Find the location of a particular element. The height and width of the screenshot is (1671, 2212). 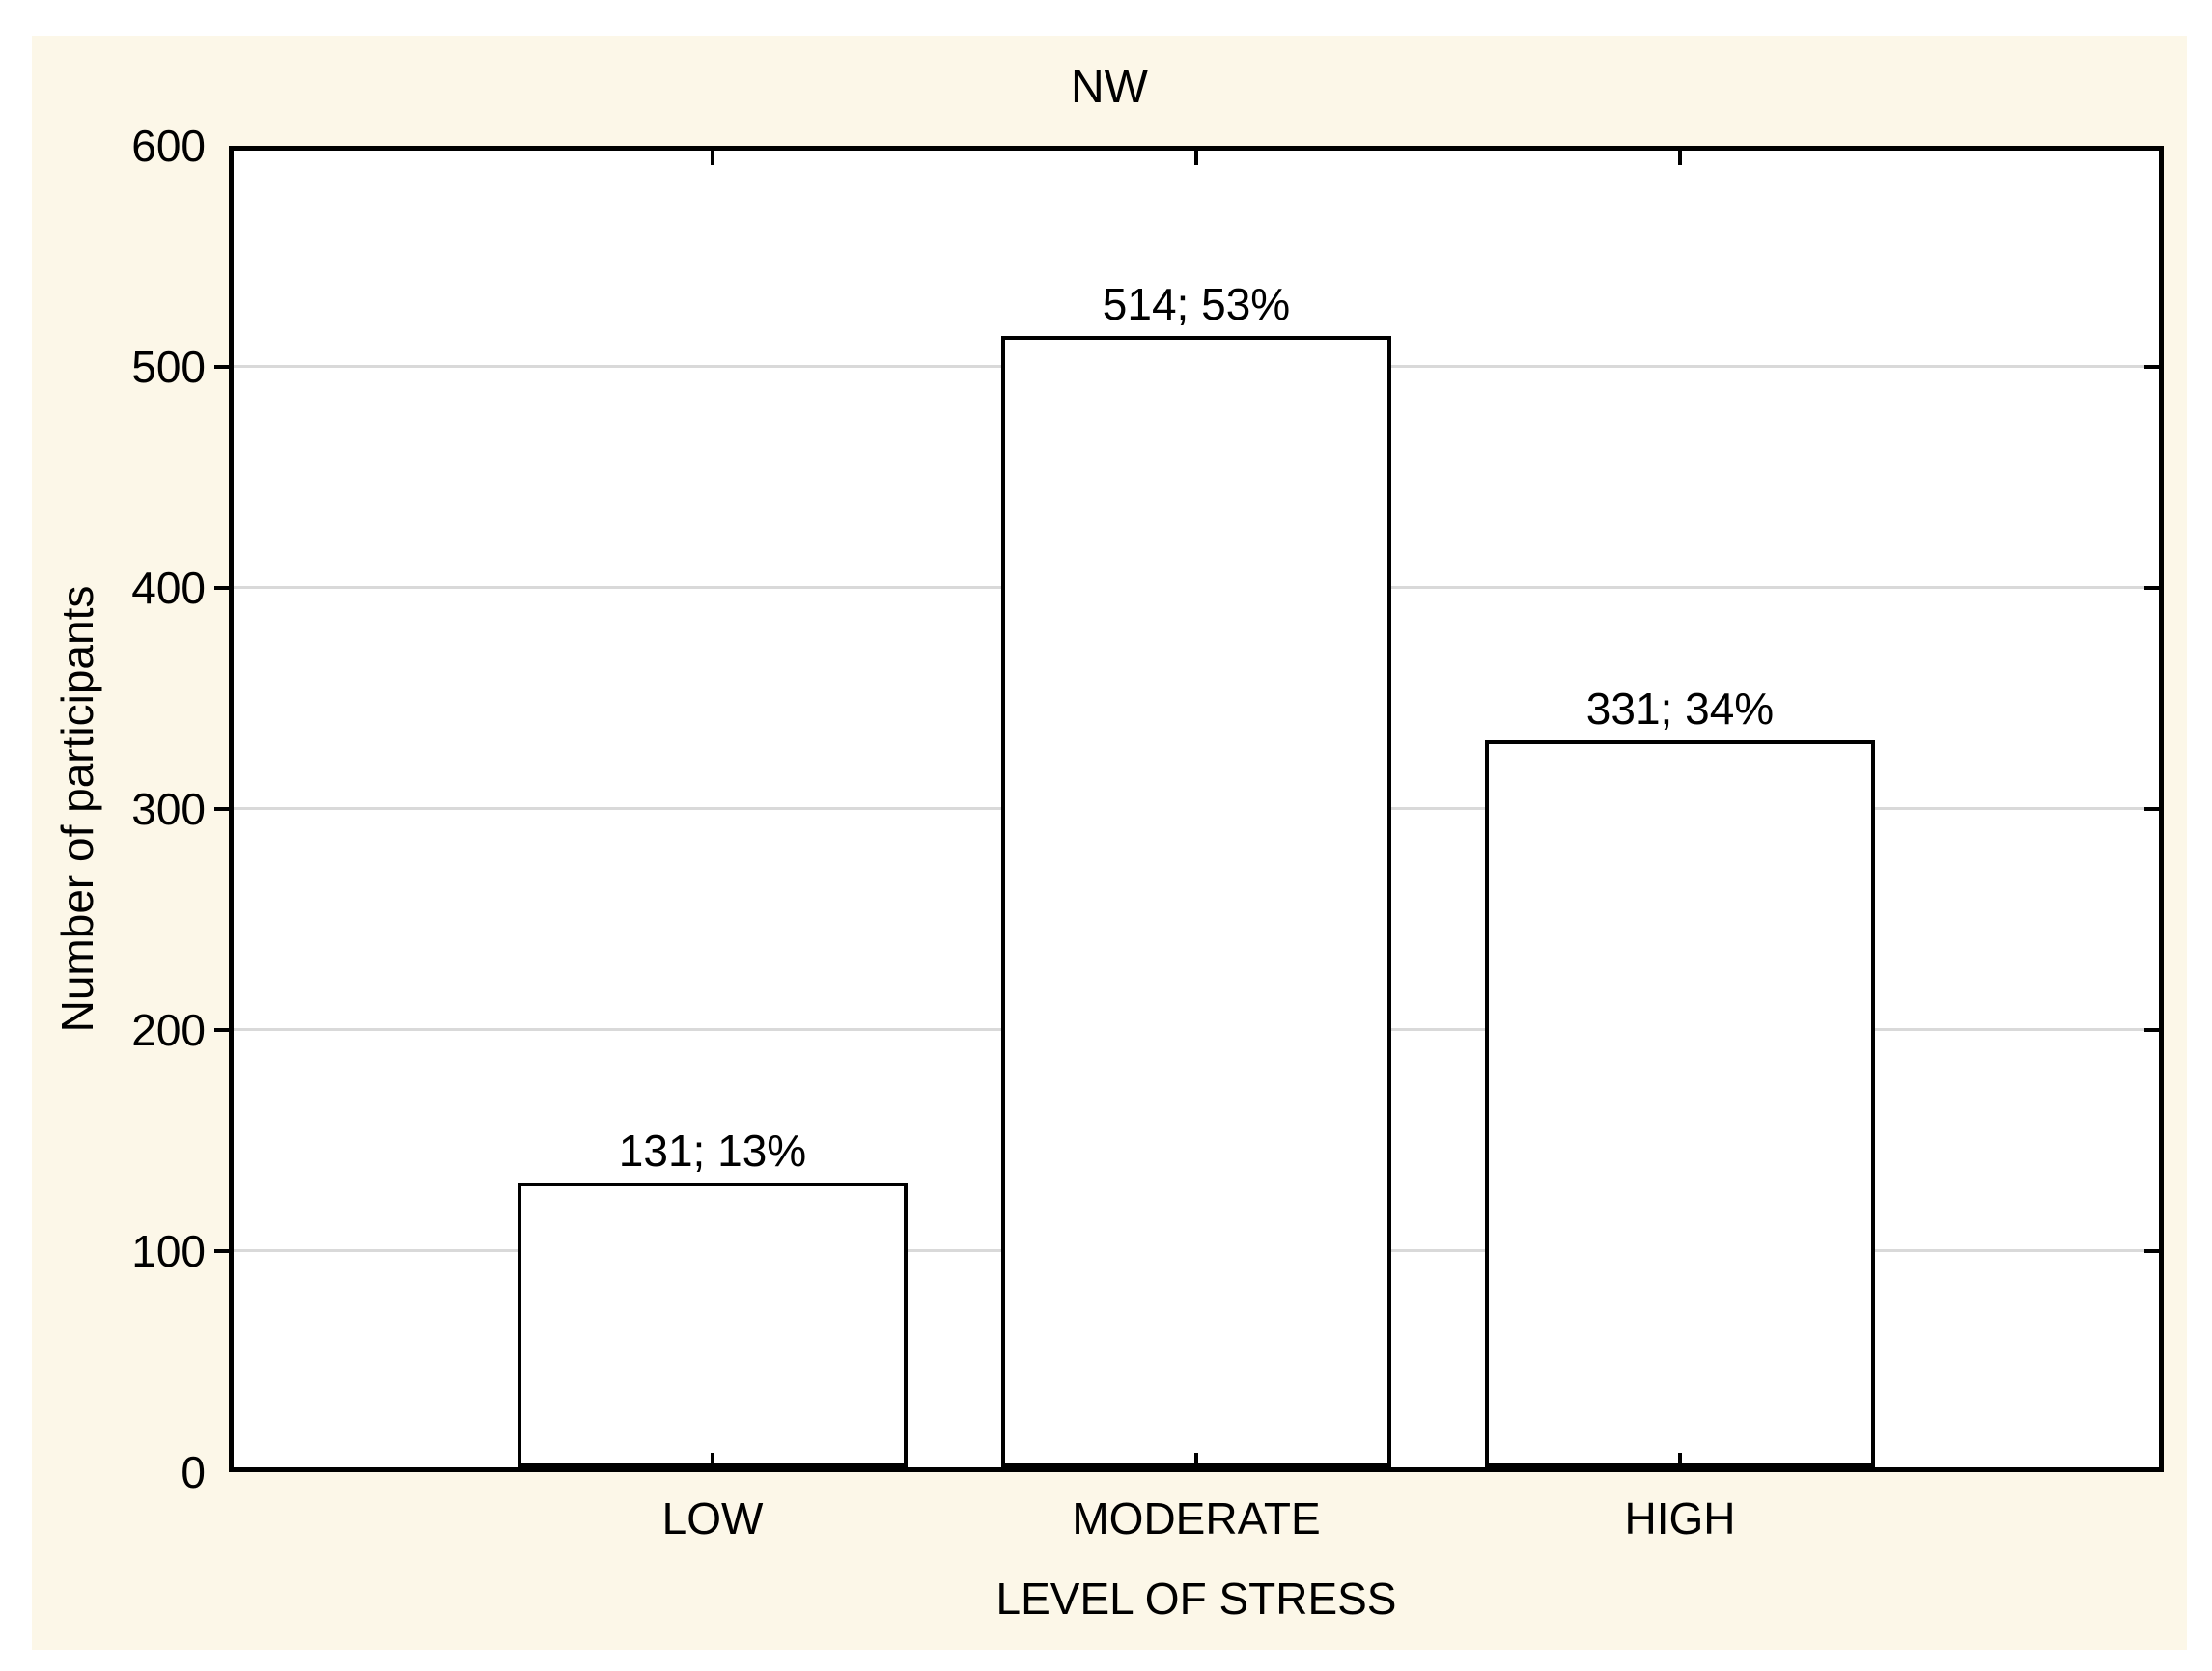

y-tick-label-600: 600 is located at coordinates (169, 146).